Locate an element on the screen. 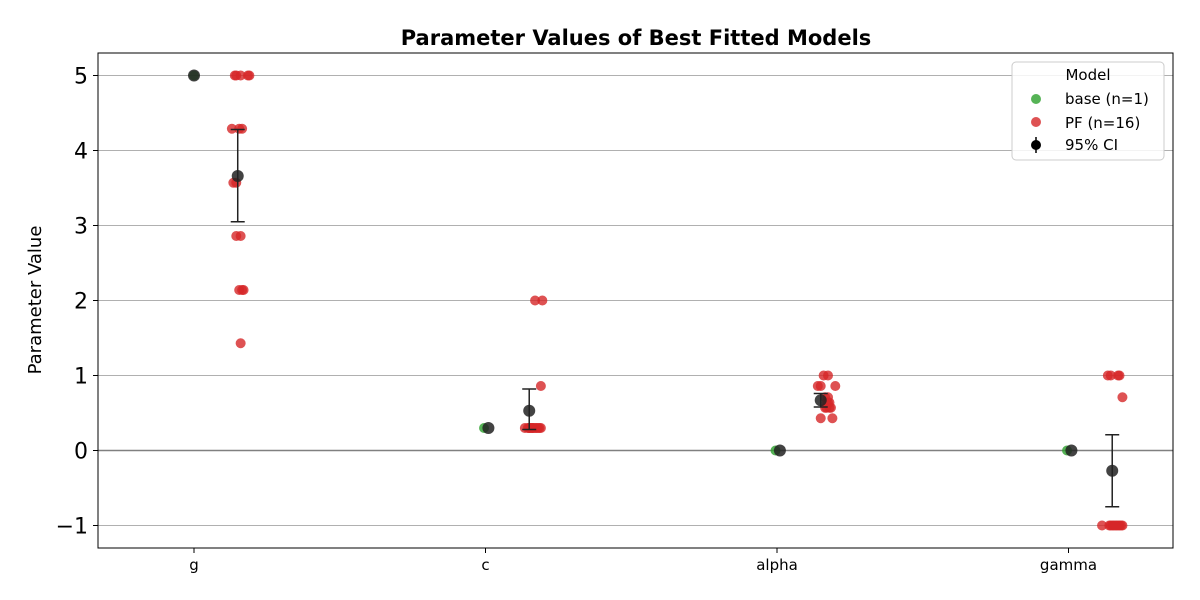  y-tick-label: 1 is located at coordinates (81, 377).